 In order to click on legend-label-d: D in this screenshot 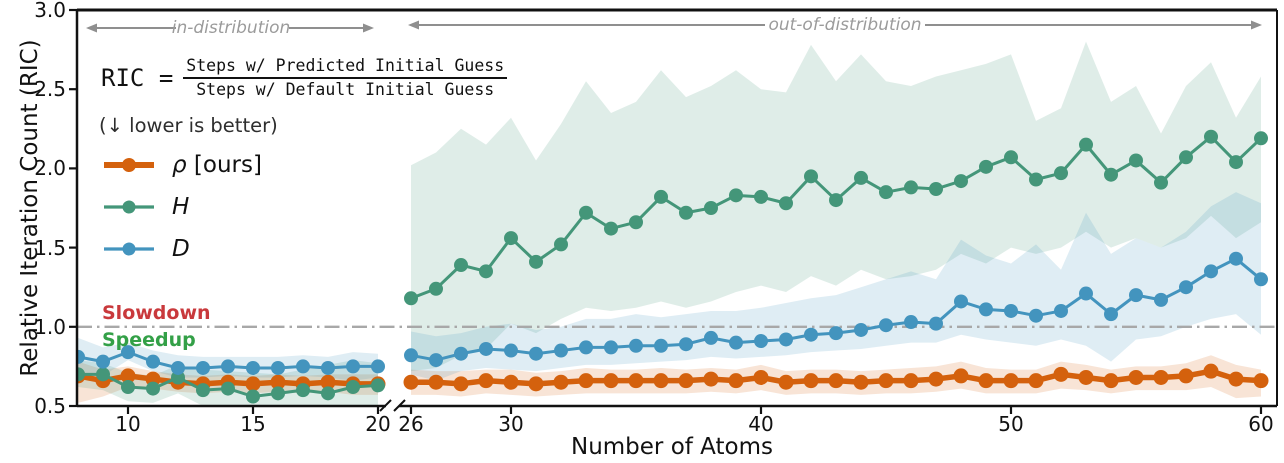, I will do `click(181, 249)`.